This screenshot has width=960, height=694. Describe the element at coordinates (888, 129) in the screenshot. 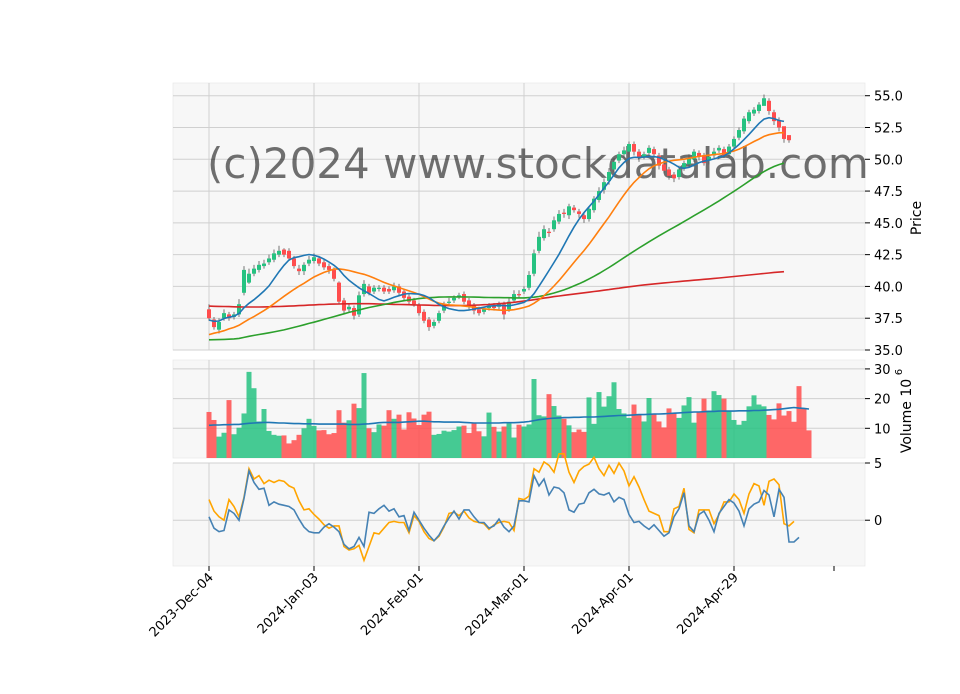

I see `price-tick-label: 52.5` at that location.